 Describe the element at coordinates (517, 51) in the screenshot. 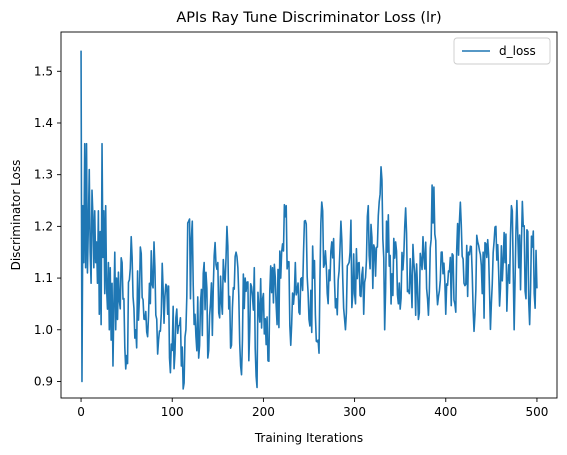

I see `legend-label-d-loss: d_loss` at that location.